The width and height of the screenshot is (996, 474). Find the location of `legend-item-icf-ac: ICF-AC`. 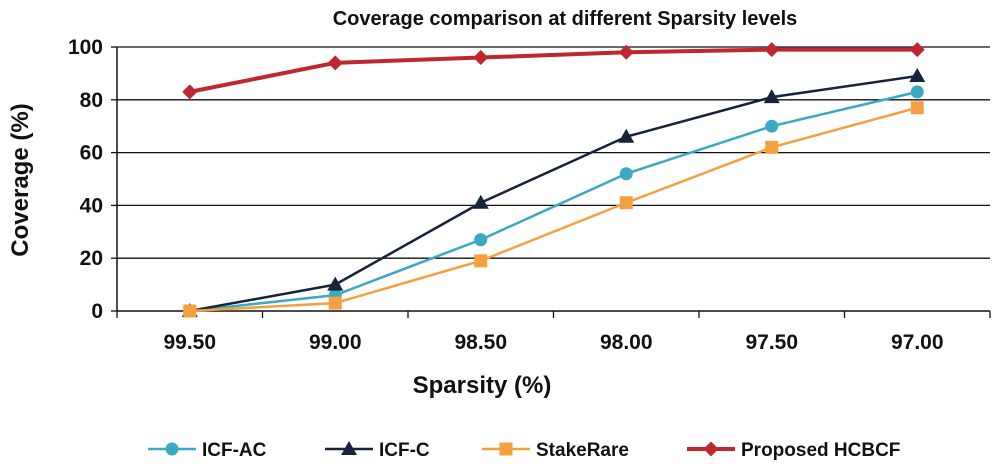

legend-item-icf-ac: ICF-AC is located at coordinates (207, 450).